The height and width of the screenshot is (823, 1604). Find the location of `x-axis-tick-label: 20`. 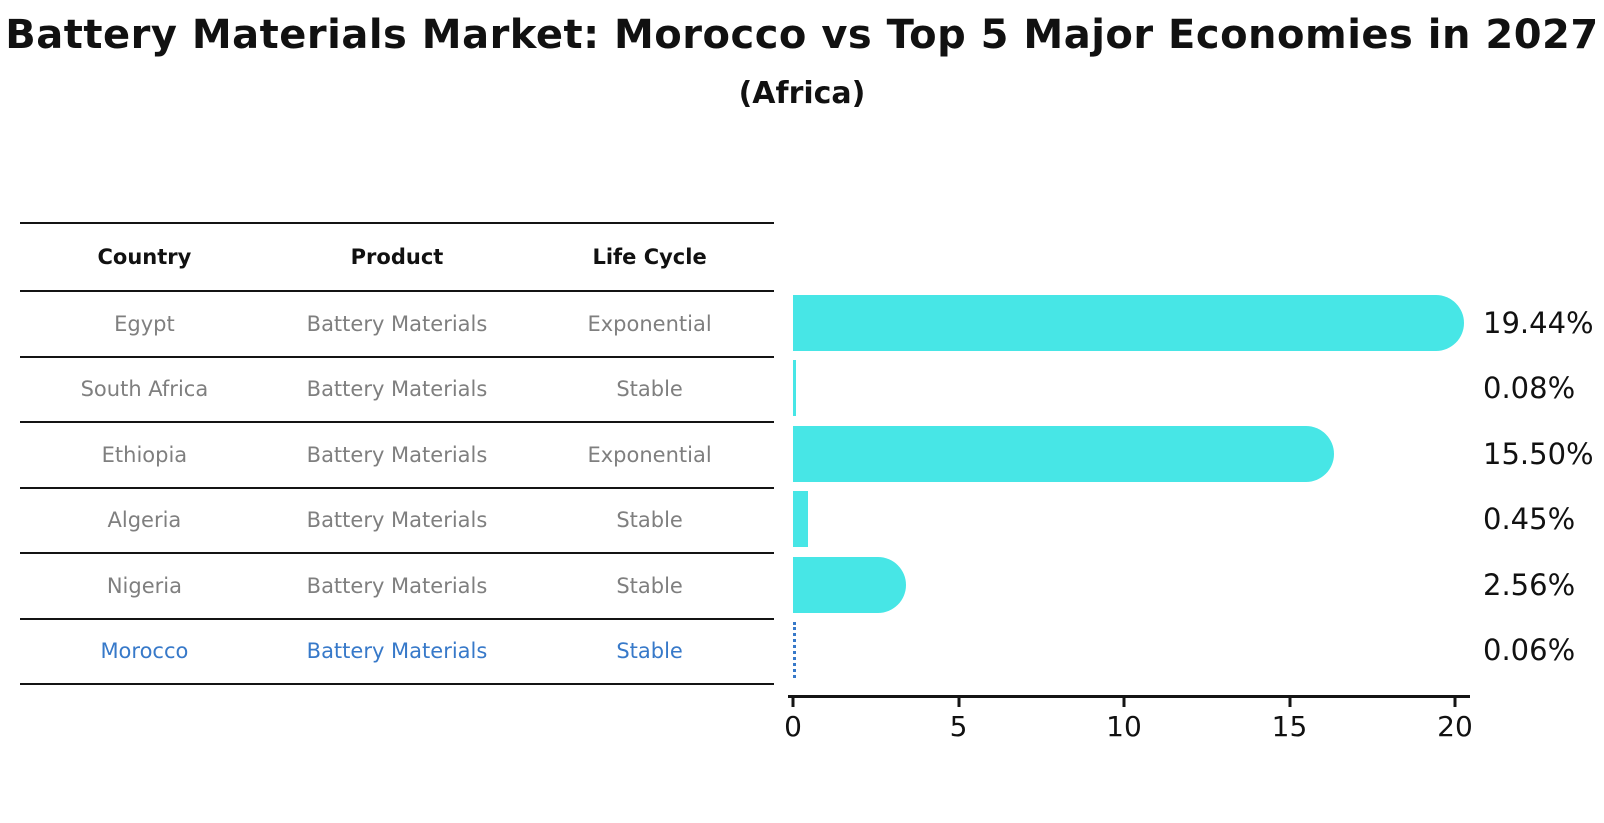

x-axis-tick-label: 20 is located at coordinates (1455, 726).